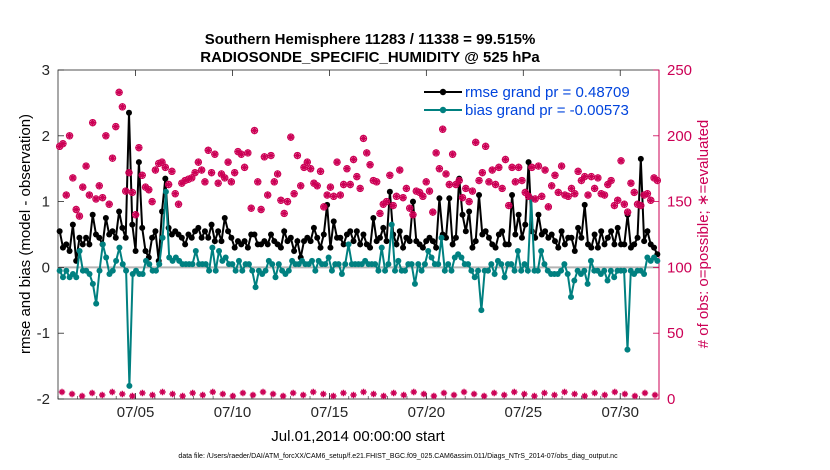 Image resolution: width=830 pixels, height=470 pixels. What do you see at coordinates (675, 333) in the screenshot?
I see `y-right-tick-label: 50` at bounding box center [675, 333].